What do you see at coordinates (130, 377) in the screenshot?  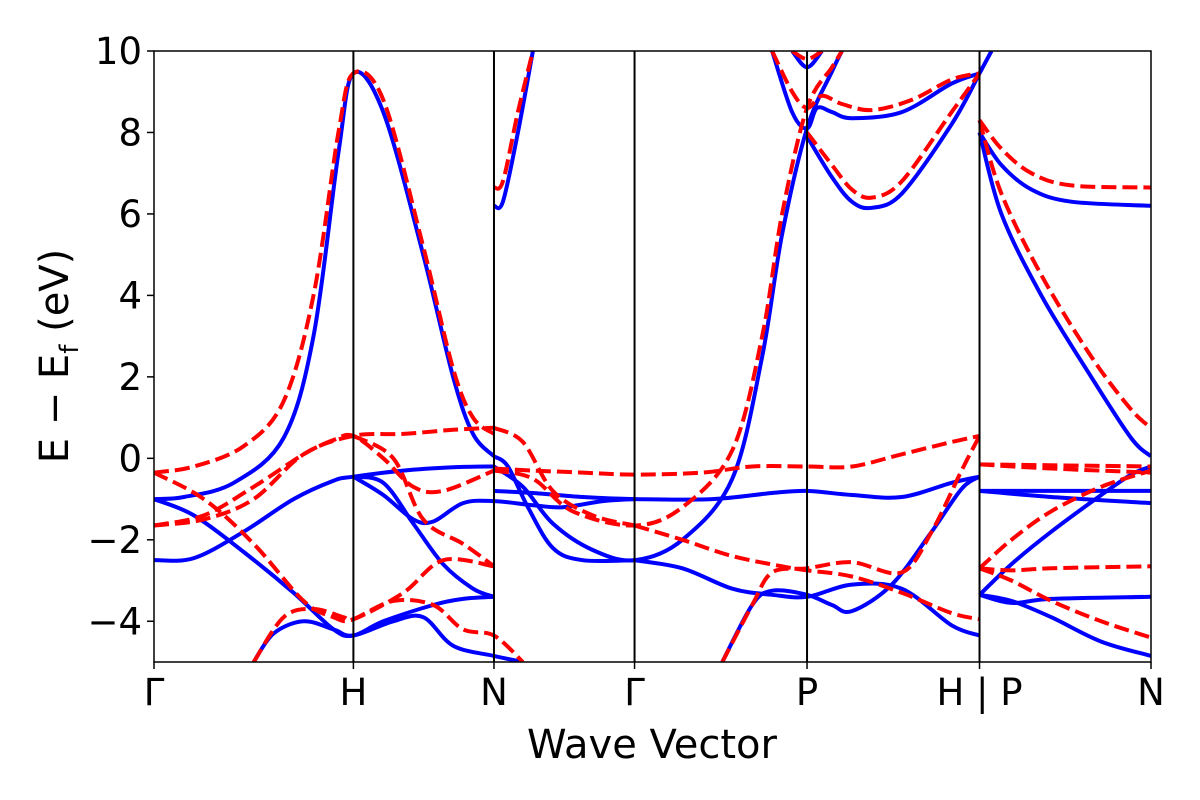 I see `y-tick-label: 2` at bounding box center [130, 377].